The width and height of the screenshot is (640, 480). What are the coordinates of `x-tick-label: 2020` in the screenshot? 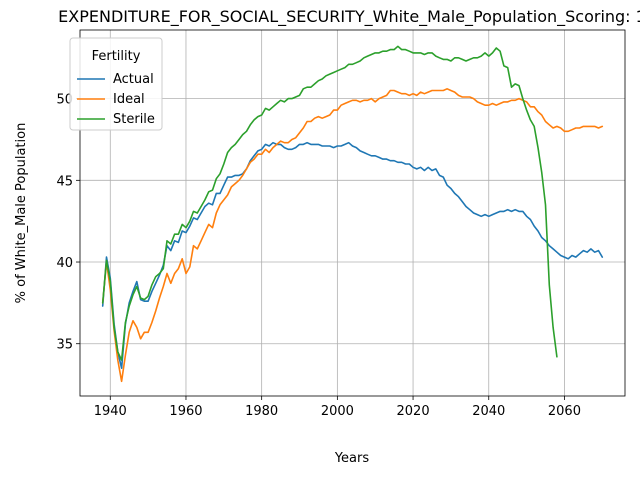 It's located at (413, 411).